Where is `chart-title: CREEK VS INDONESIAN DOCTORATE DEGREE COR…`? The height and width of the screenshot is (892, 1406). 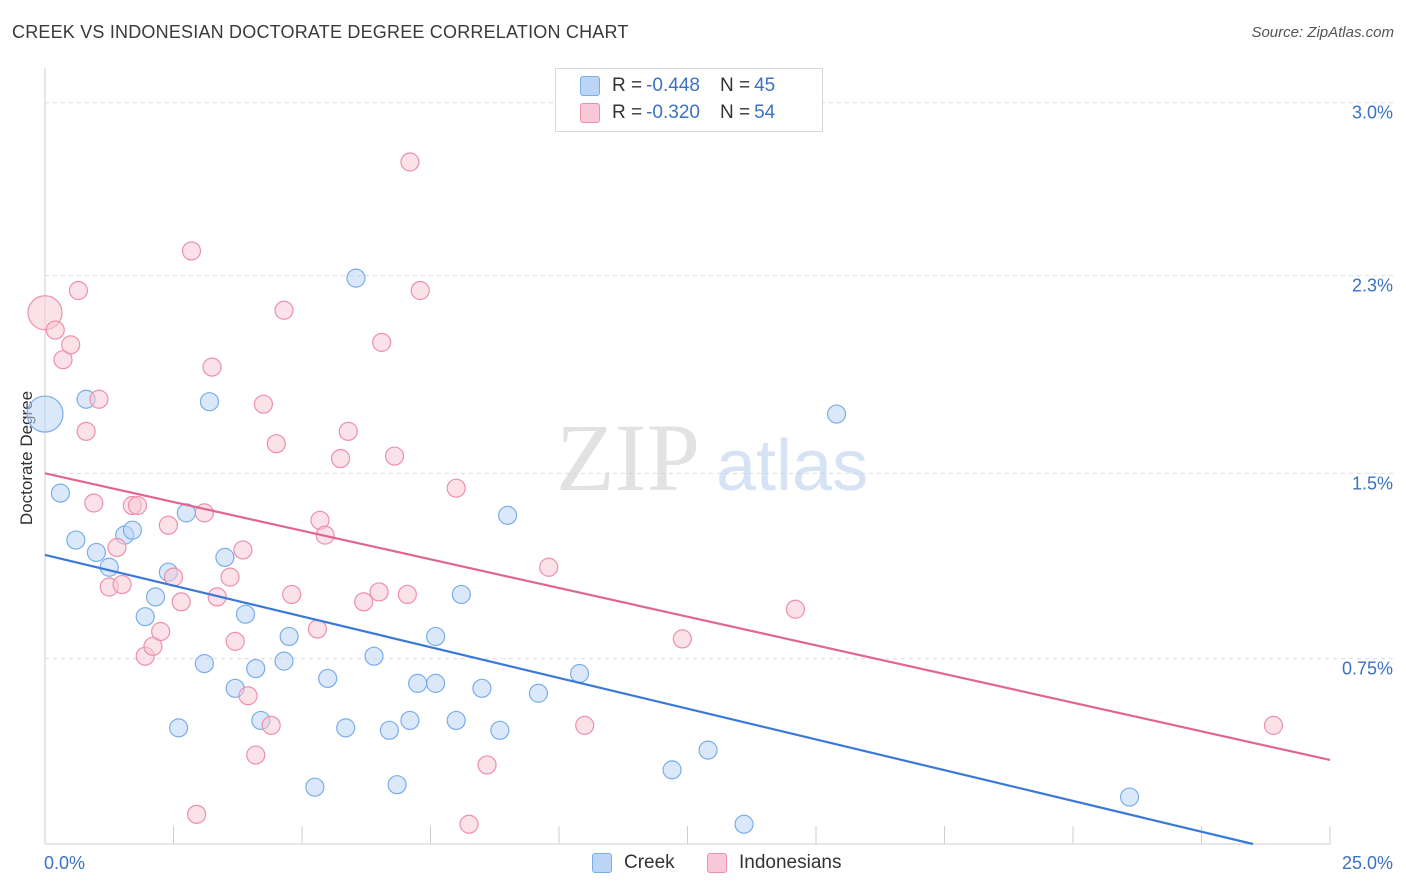
chart-title: CREEK VS INDONESIAN DOCTORATE DEGREE COR… is located at coordinates (320, 32).